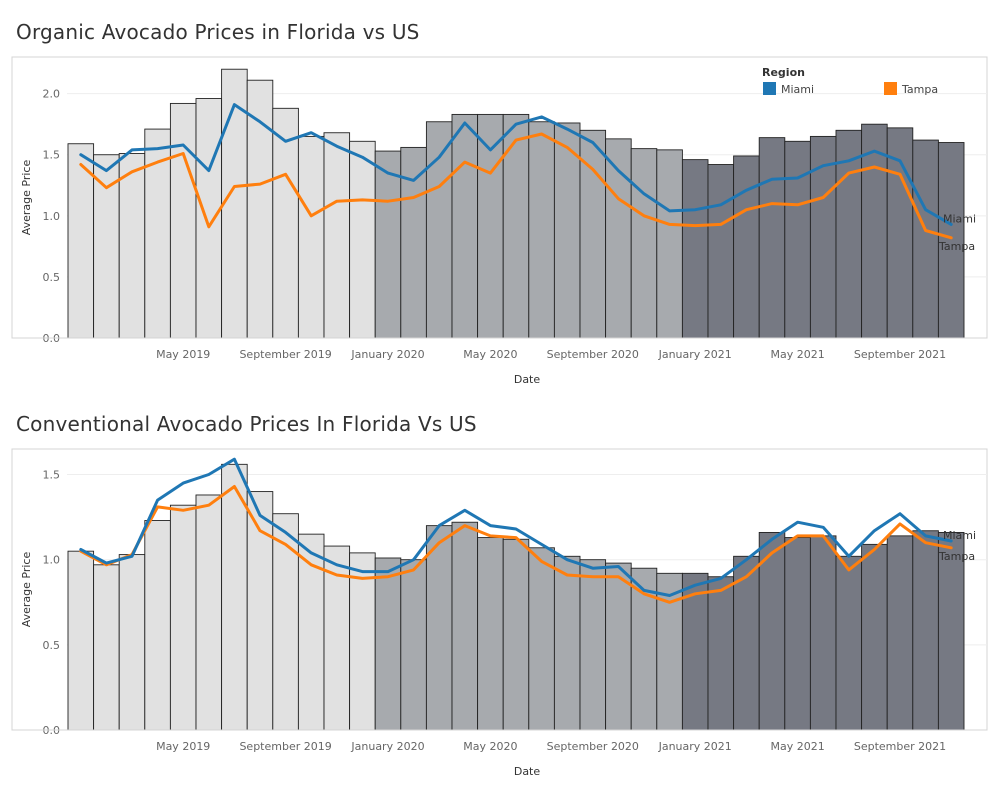 The height and width of the screenshot is (799, 999). Describe the element at coordinates (52, 94) in the screenshot. I see `y-tick-label: 2.0` at that location.